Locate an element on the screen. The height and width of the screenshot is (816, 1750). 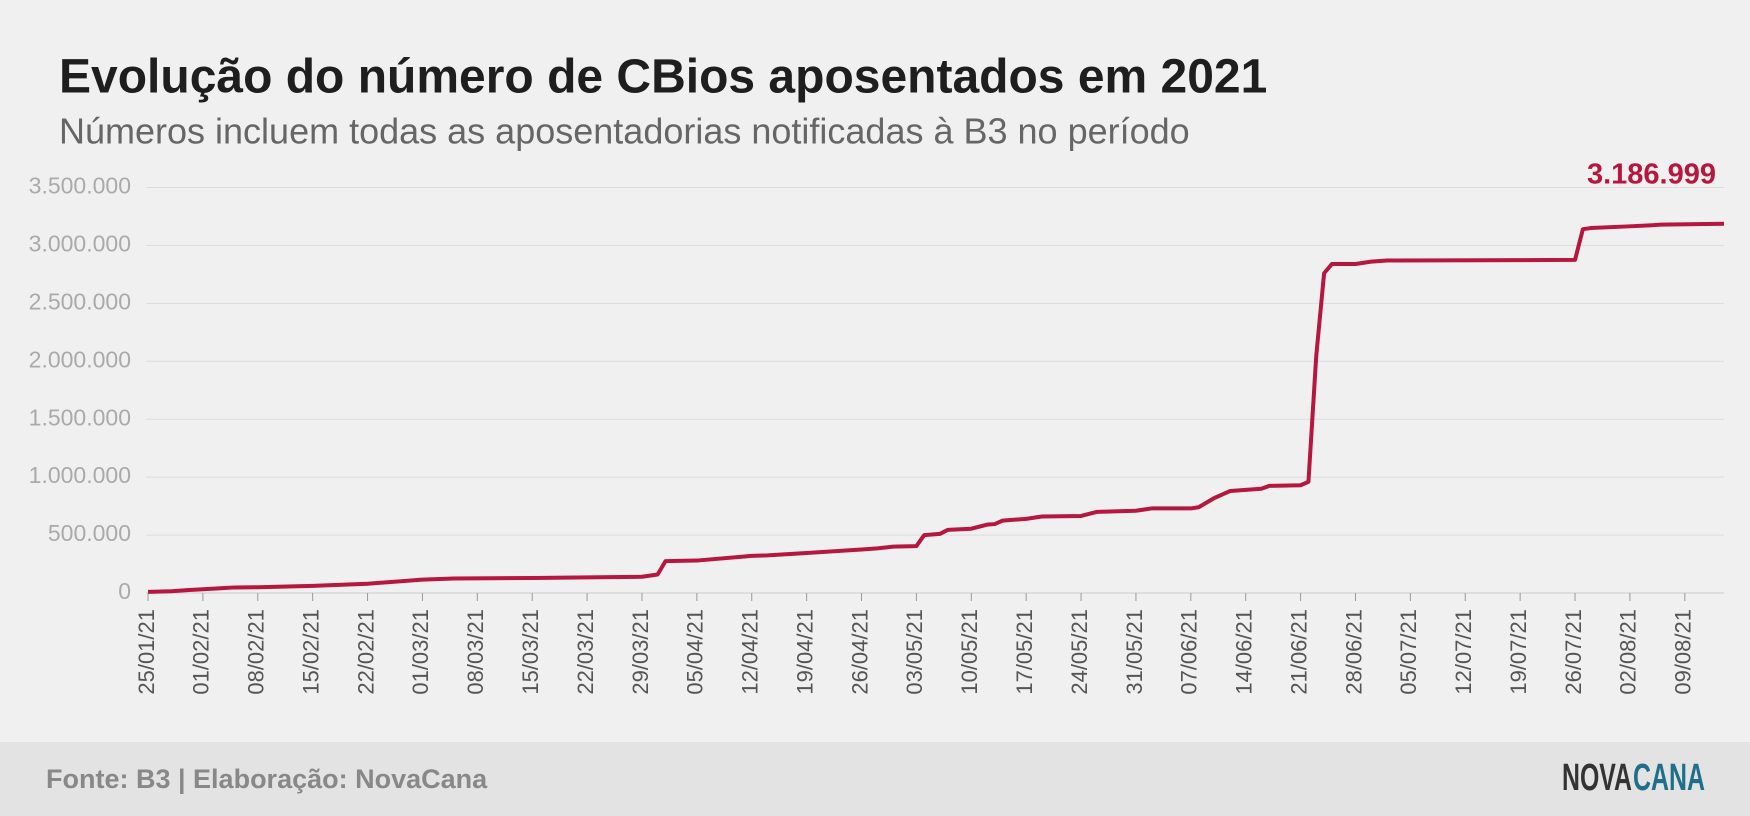
x-tick-label: 22/02/21 is located at coordinates (365, 652).